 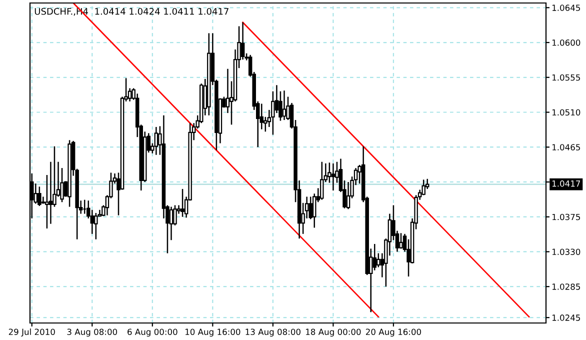 What do you see at coordinates (333, 332) in the screenshot?
I see `x-tick-label: 18 Aug 00:00` at bounding box center [333, 332].